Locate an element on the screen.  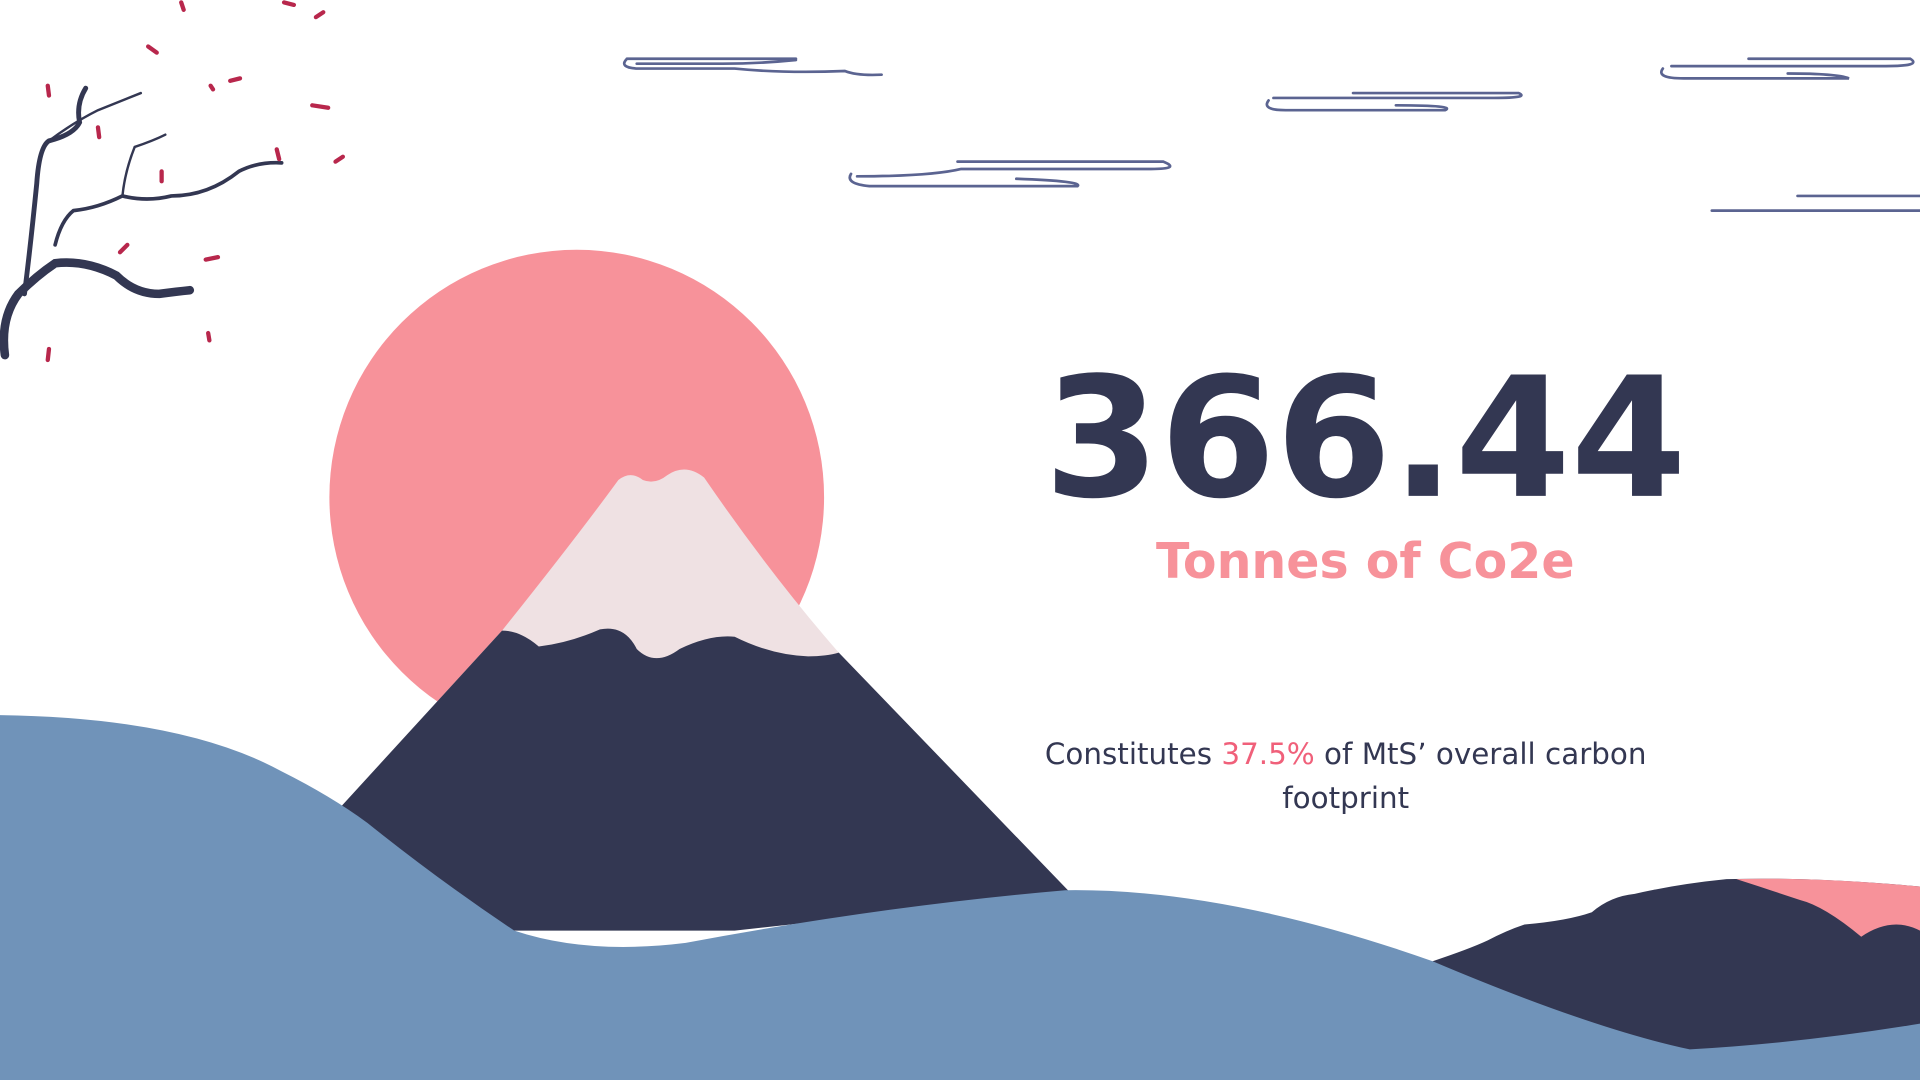
caption-line: Constitutes 37.5% of MtS’ overall carbon is located at coordinates (1346, 754).